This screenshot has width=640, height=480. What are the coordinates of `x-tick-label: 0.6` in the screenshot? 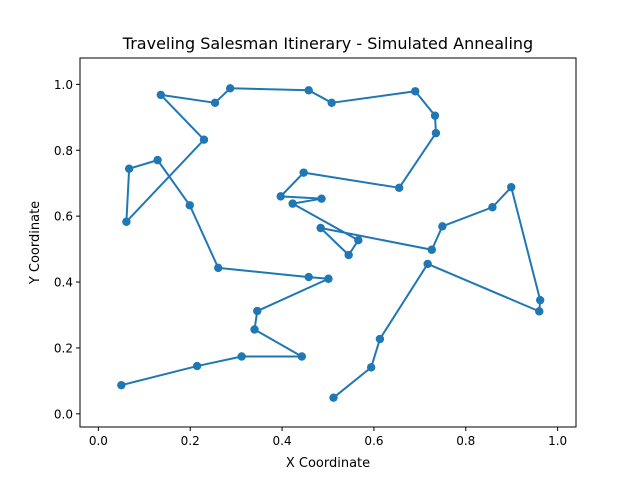 It's located at (373, 441).